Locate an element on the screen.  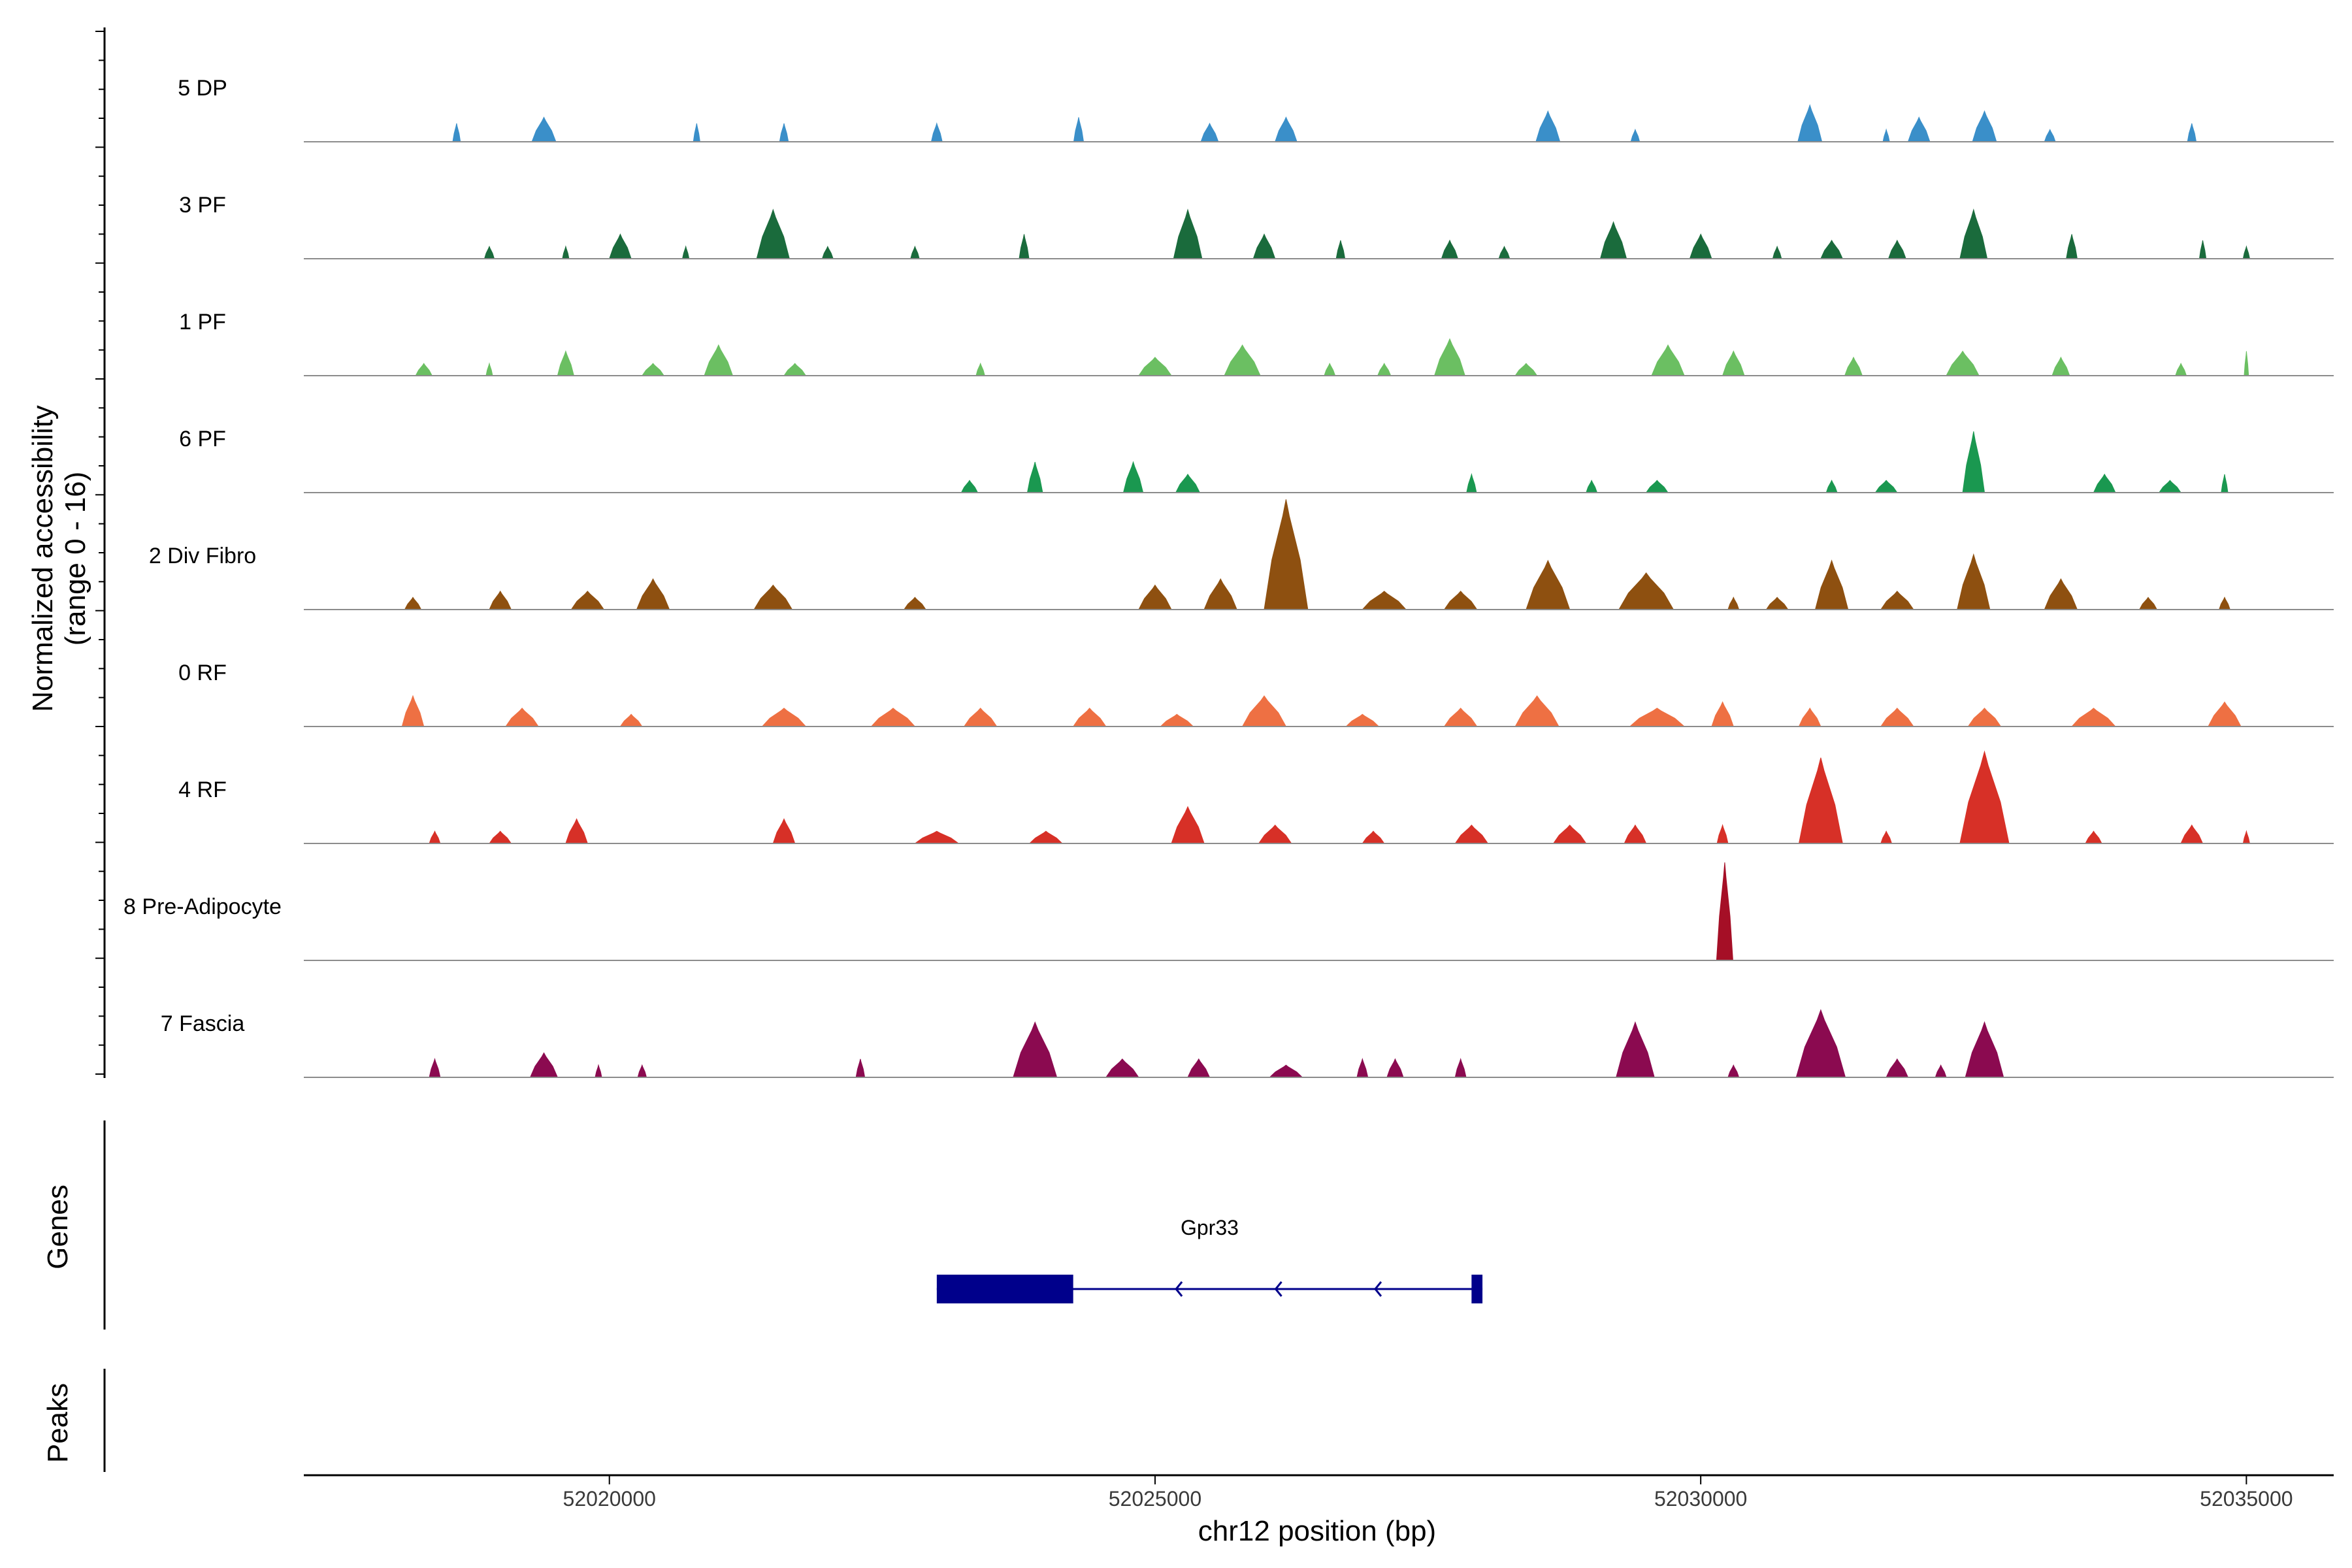
x-tick-label: 52025000 is located at coordinates (1155, 1499).